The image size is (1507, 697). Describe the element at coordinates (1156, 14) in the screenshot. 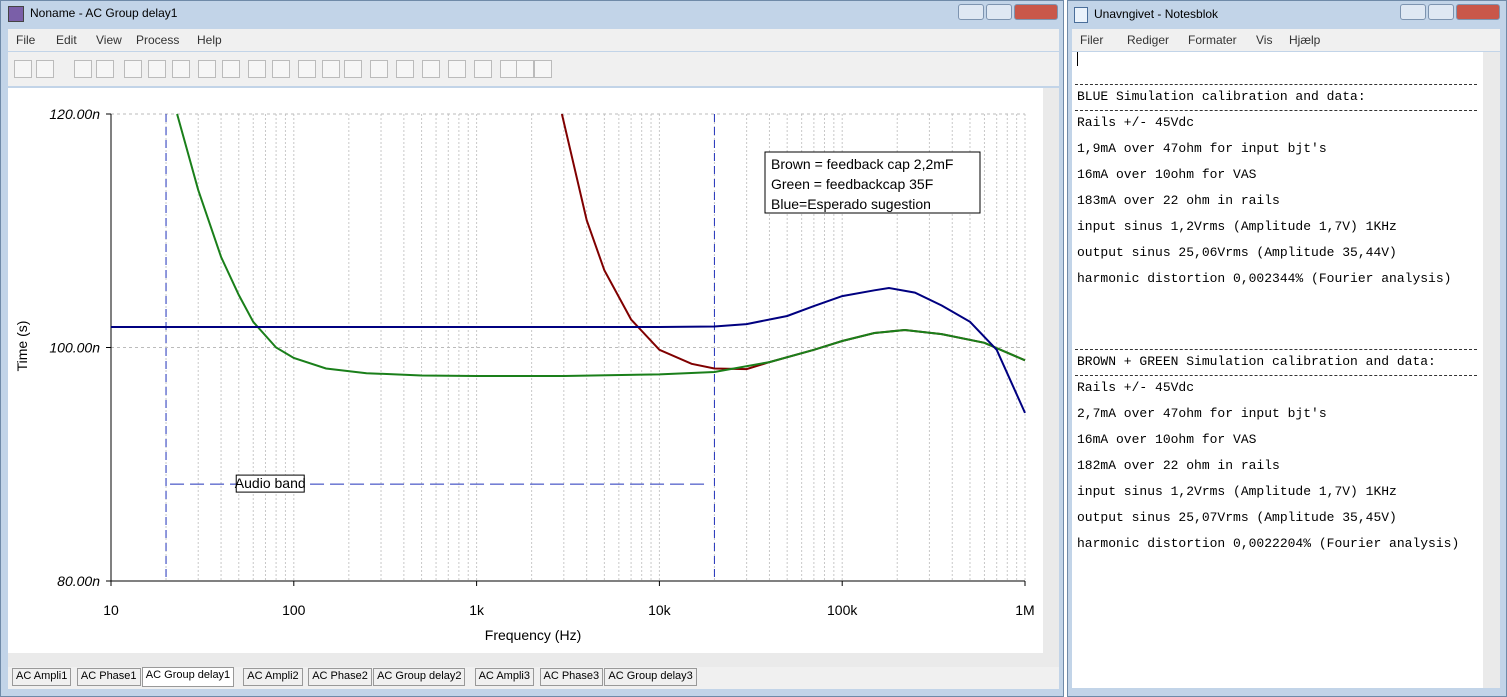

I see `notepad-title: Unavngivet - Notesblok` at that location.